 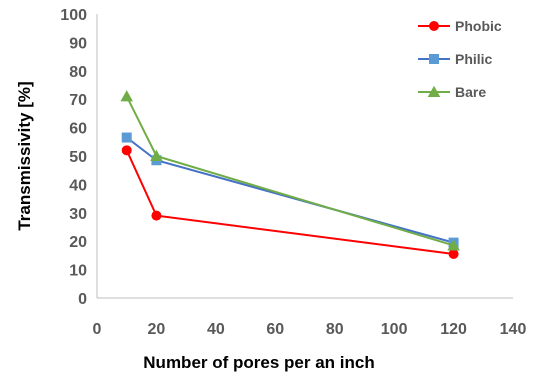 What do you see at coordinates (474, 59) in the screenshot?
I see `legend-label: Philic` at bounding box center [474, 59].